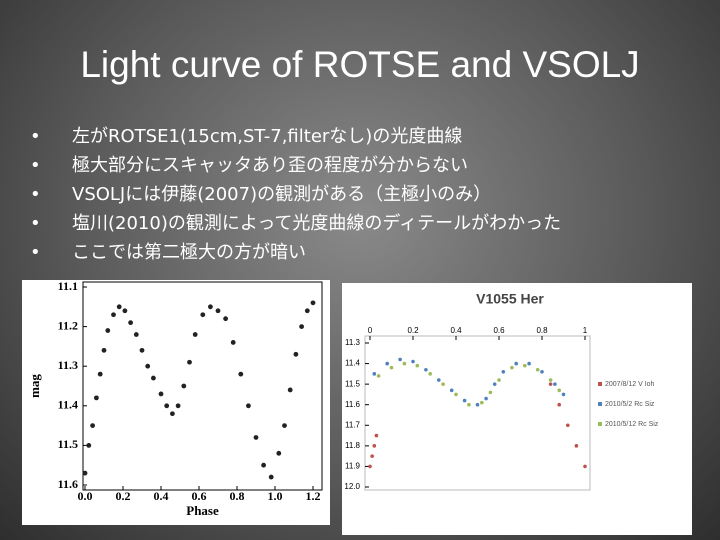 This screenshot has width=720, height=540. I want to click on x-tick-label: 1, so click(585, 330).